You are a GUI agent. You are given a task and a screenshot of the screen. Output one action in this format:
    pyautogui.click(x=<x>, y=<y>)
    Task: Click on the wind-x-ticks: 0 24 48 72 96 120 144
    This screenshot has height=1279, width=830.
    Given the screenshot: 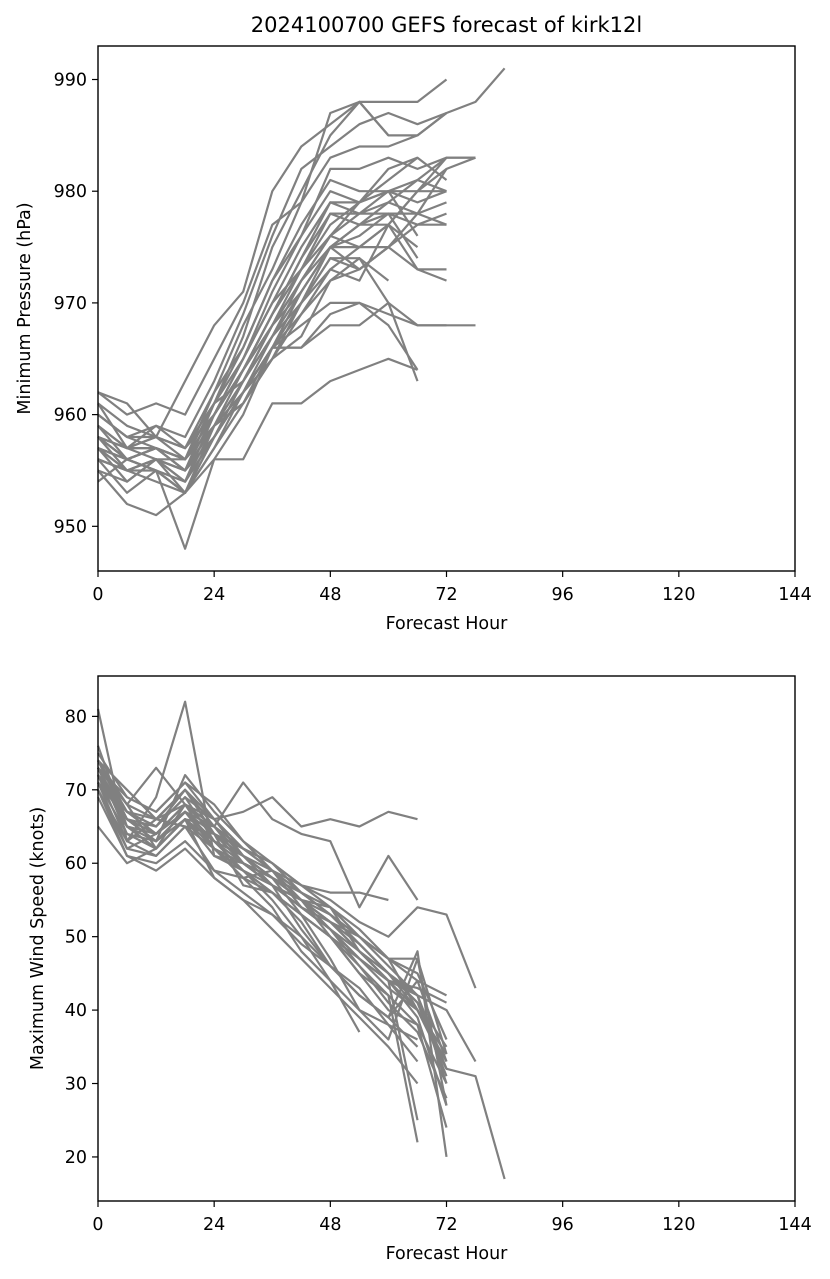 What is the action you would take?
    pyautogui.click(x=452, y=1218)
    